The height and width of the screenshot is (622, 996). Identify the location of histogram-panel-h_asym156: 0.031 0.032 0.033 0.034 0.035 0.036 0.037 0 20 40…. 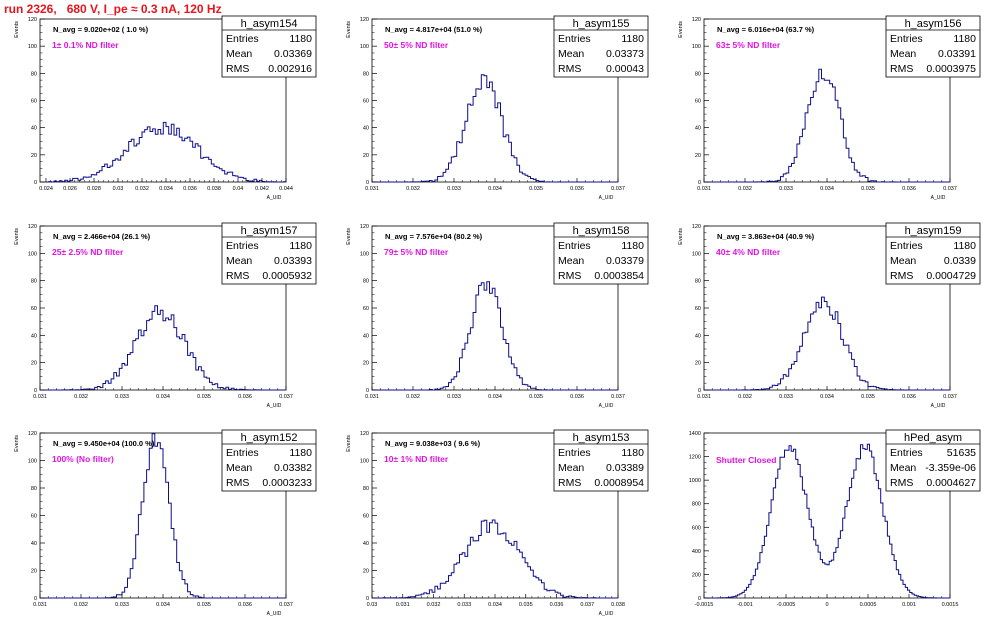
(829, 108).